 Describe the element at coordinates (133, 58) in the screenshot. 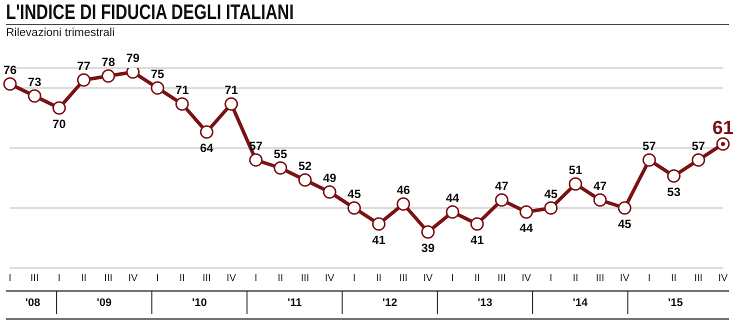

I see `data-label: 79` at that location.